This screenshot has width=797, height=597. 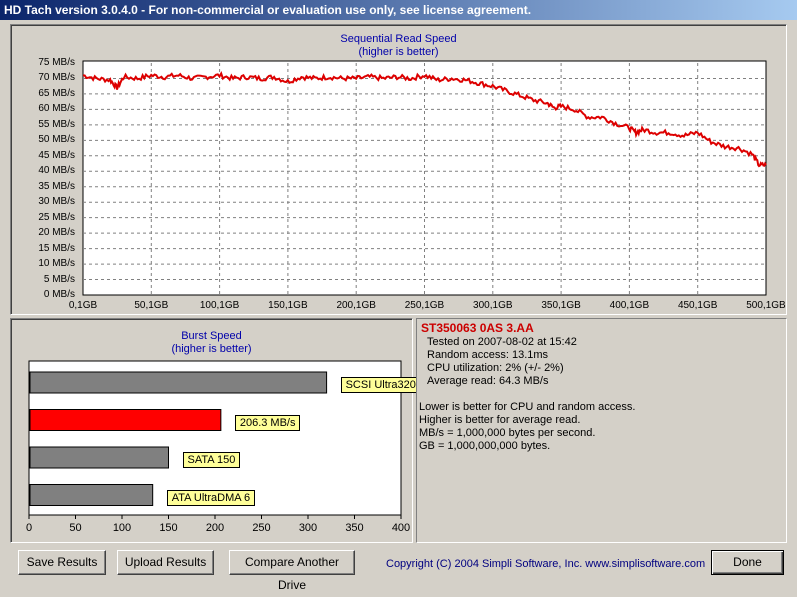 I want to click on read-x-tick: 400,1GB, so click(x=629, y=305).